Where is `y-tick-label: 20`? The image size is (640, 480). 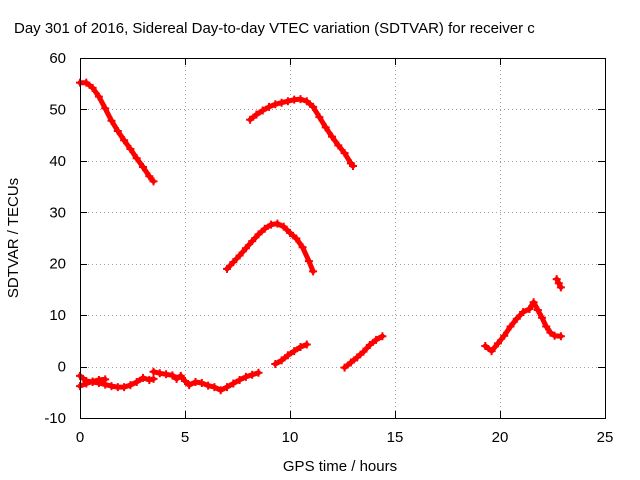 y-tick-label: 20 is located at coordinates (57, 264).